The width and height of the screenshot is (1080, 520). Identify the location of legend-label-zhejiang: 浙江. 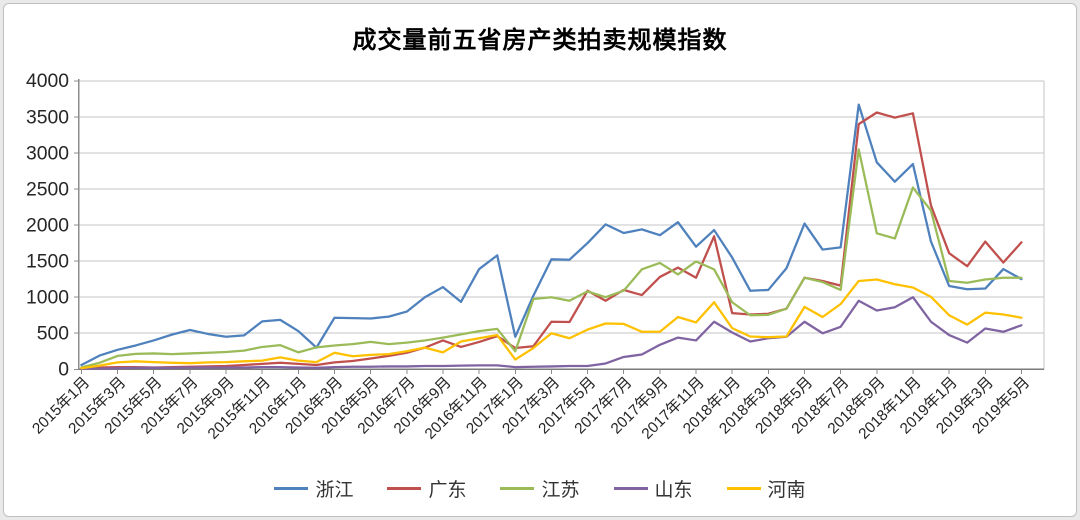
(334, 490).